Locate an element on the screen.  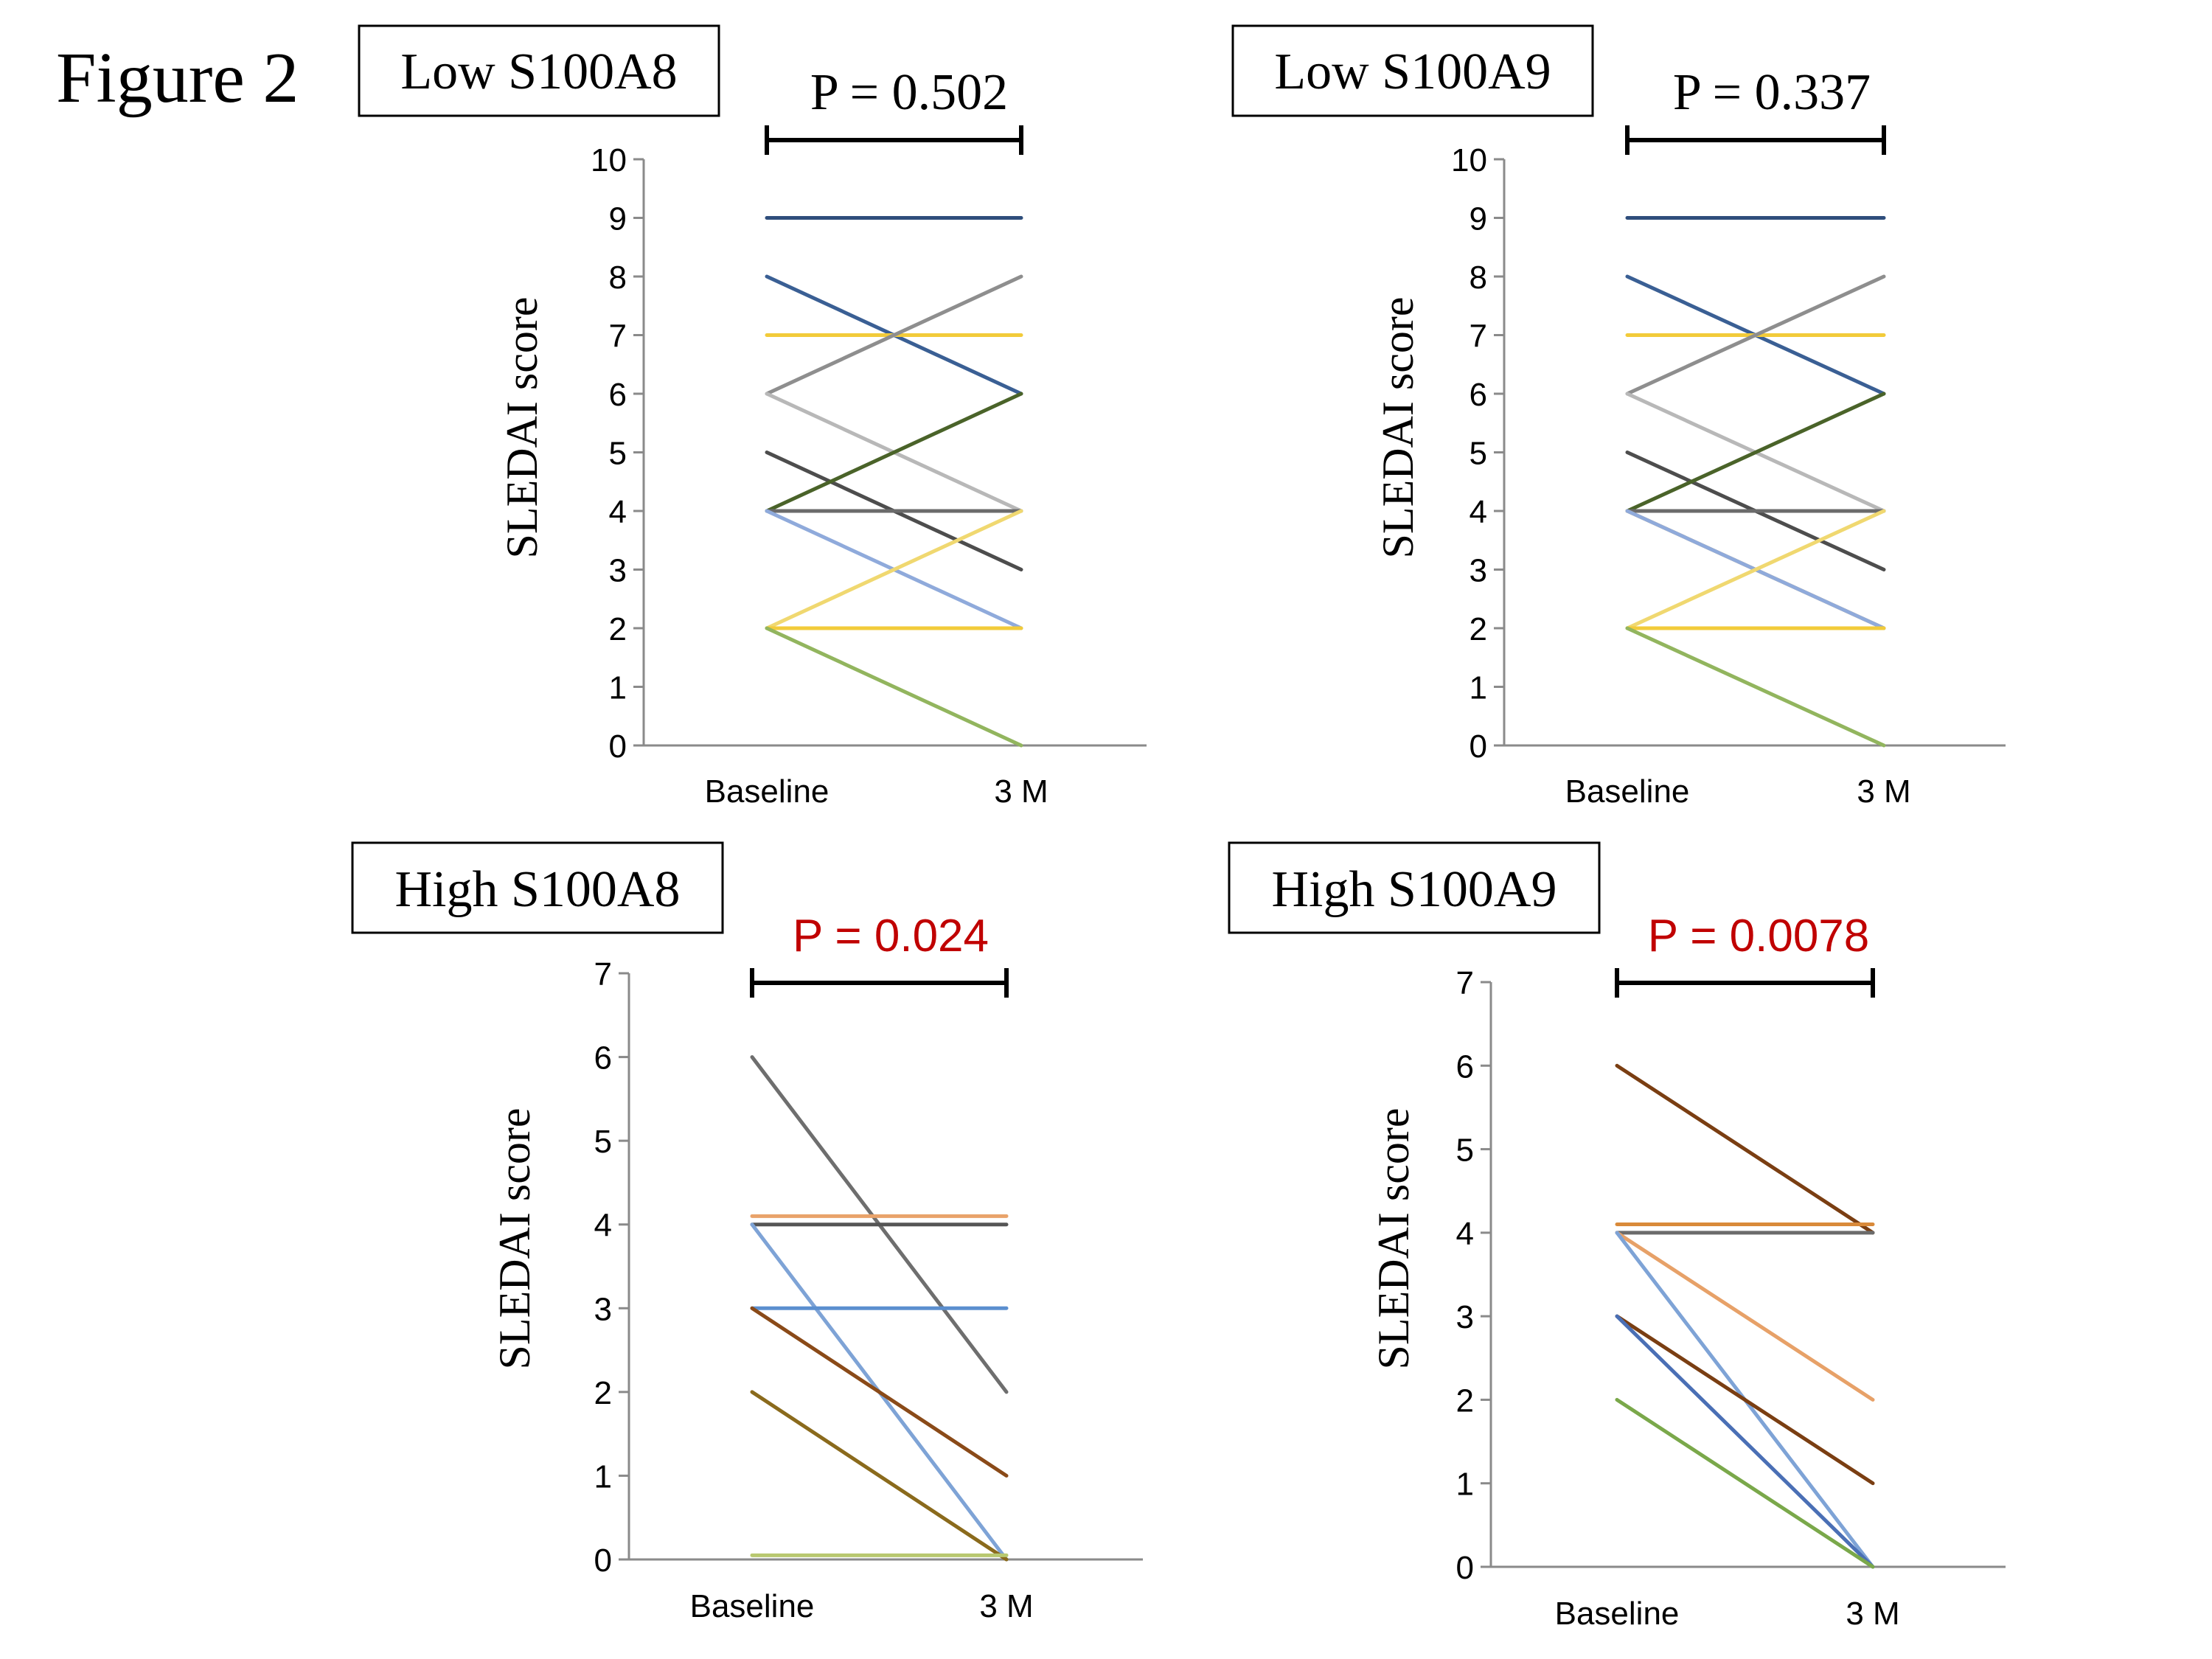
panel-label: Low S100A9 is located at coordinates (1412, 72).